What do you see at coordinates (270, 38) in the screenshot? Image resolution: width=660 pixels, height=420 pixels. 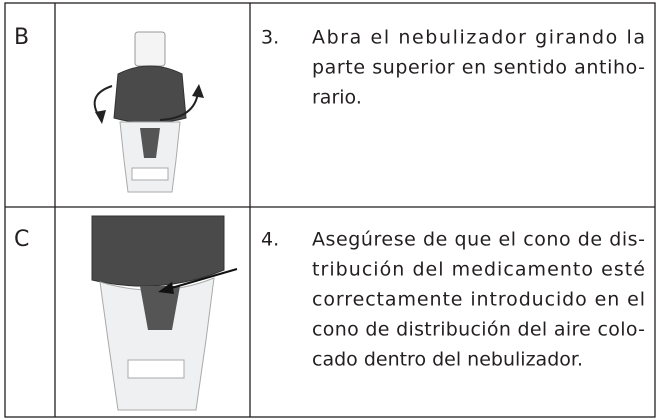 I see `step-number: 3.` at bounding box center [270, 38].